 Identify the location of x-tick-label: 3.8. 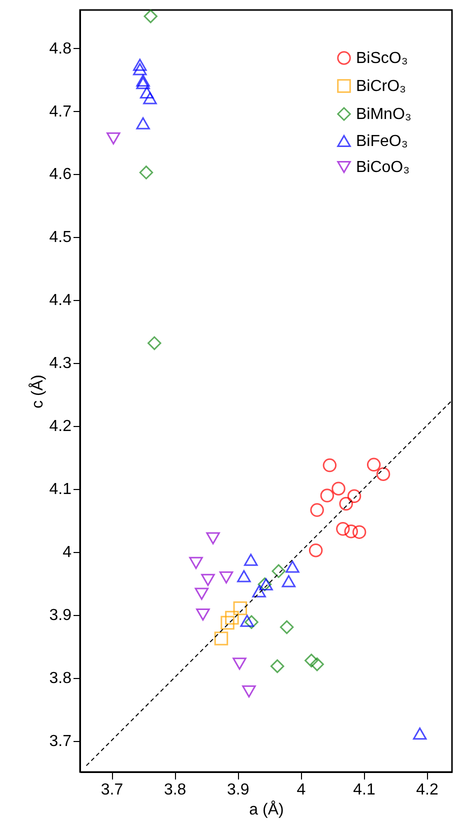
(175, 790).